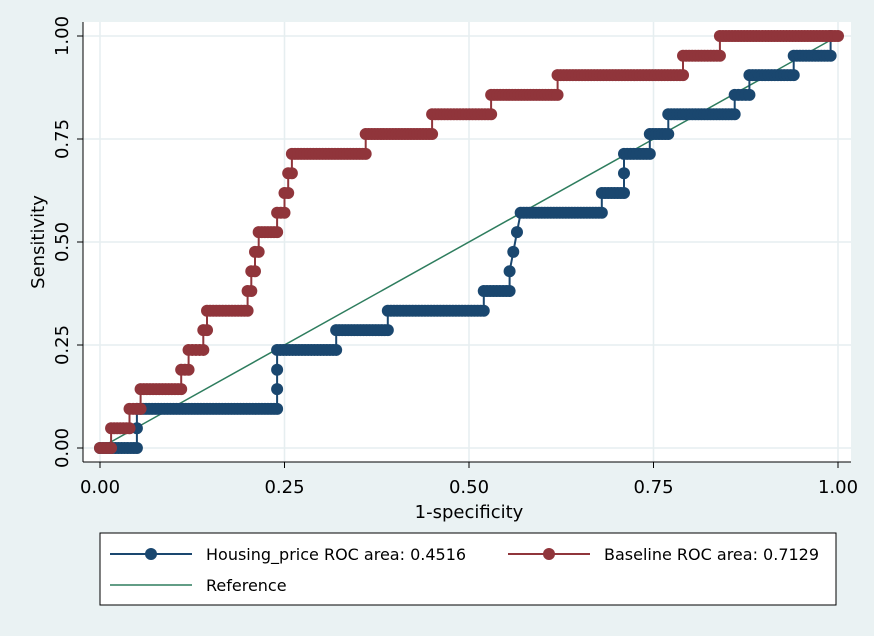 The height and width of the screenshot is (636, 874). What do you see at coordinates (838, 487) in the screenshot?
I see `x-tick-label: 1.00` at bounding box center [838, 487].